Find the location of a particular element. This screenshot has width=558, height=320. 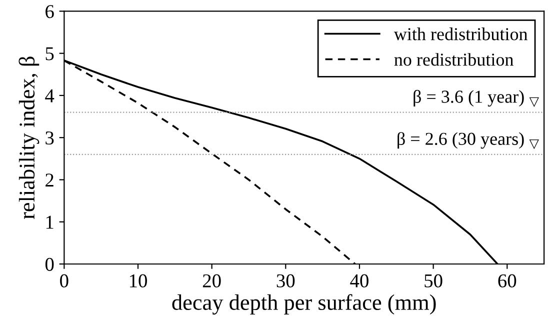

y-tick-label: 1 is located at coordinates (50, 222).